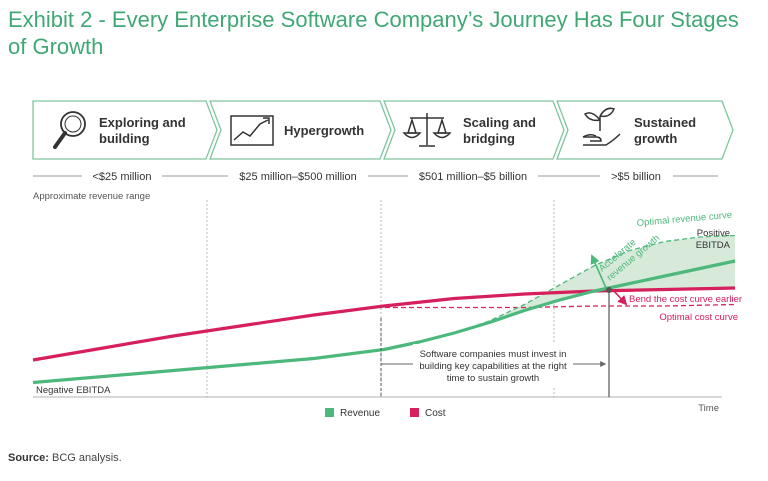  What do you see at coordinates (713, 245) in the screenshot?
I see `positive-ebitda-label-2: EBITDA` at bounding box center [713, 245].